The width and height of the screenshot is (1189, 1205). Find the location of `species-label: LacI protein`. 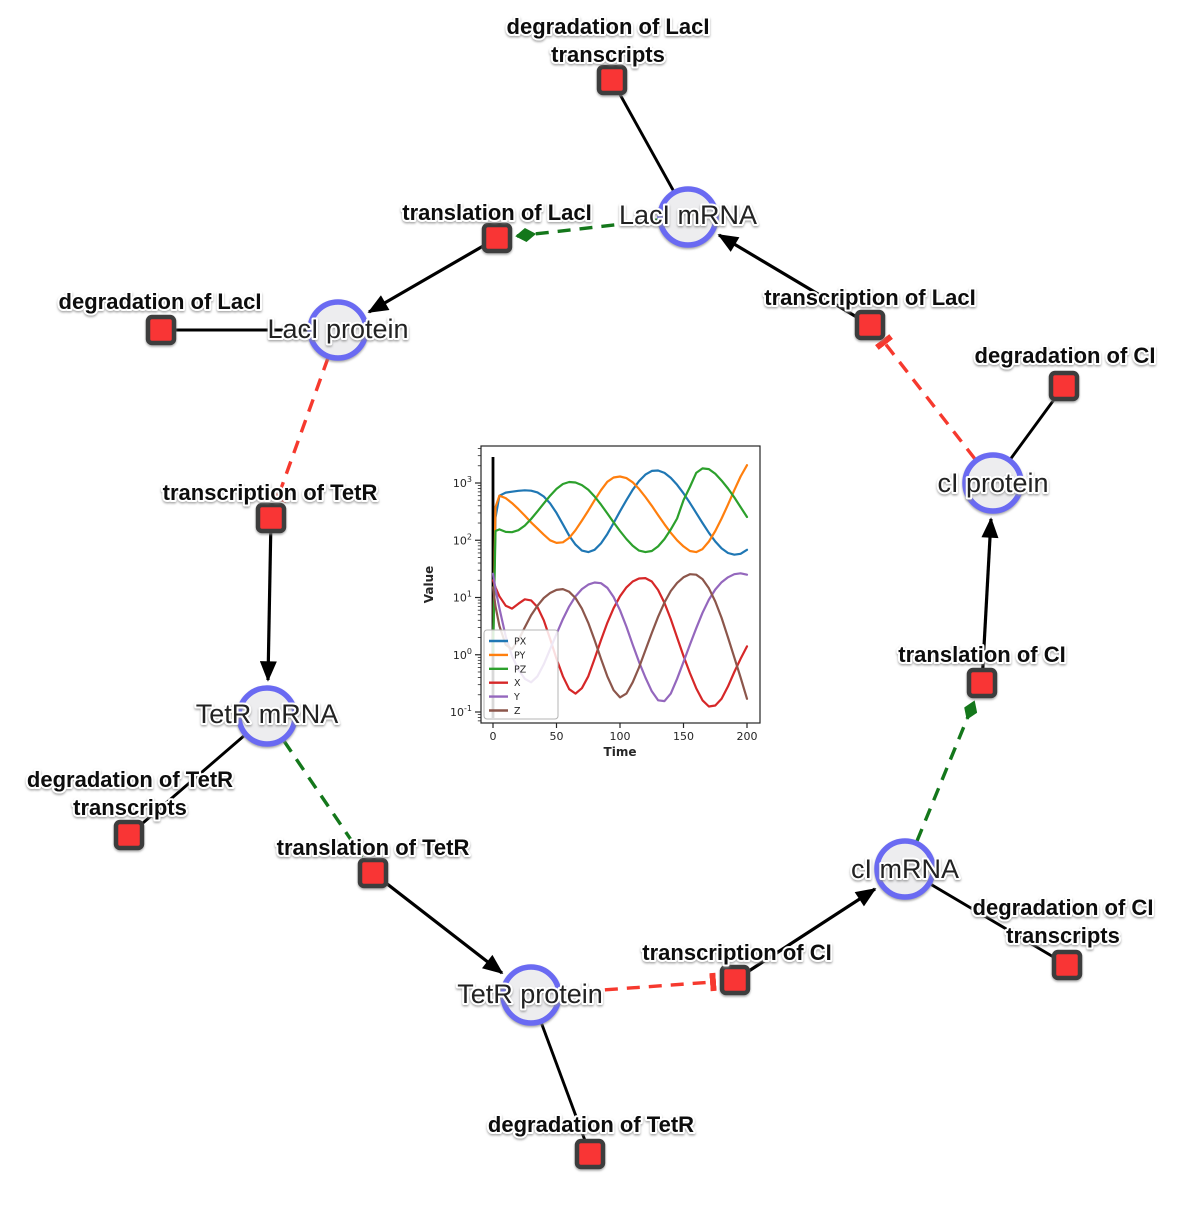

species-label: LacI protein is located at coordinates (337, 329).